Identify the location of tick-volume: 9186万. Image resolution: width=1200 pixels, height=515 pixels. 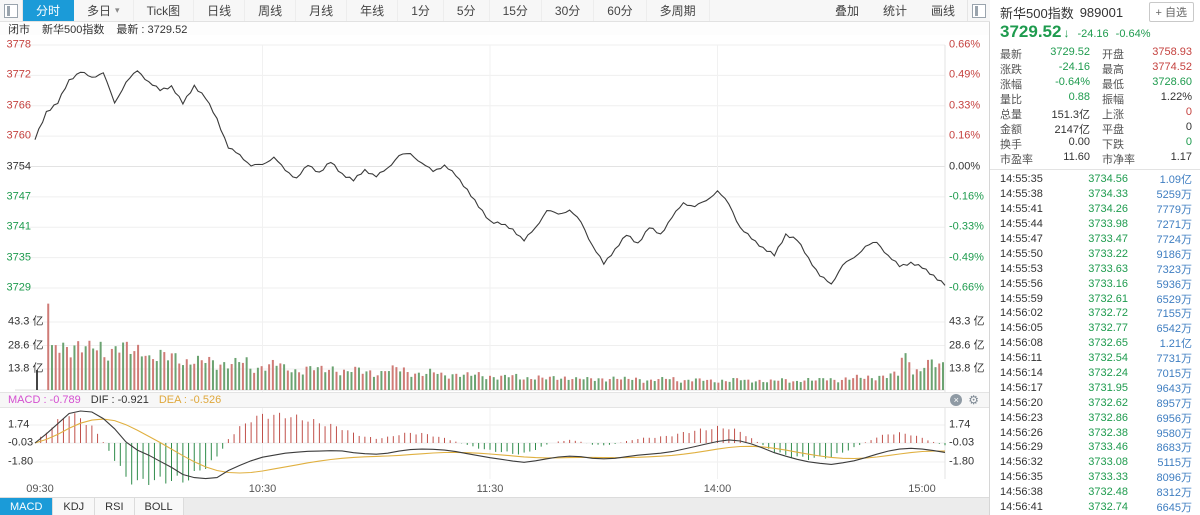
(1174, 254).